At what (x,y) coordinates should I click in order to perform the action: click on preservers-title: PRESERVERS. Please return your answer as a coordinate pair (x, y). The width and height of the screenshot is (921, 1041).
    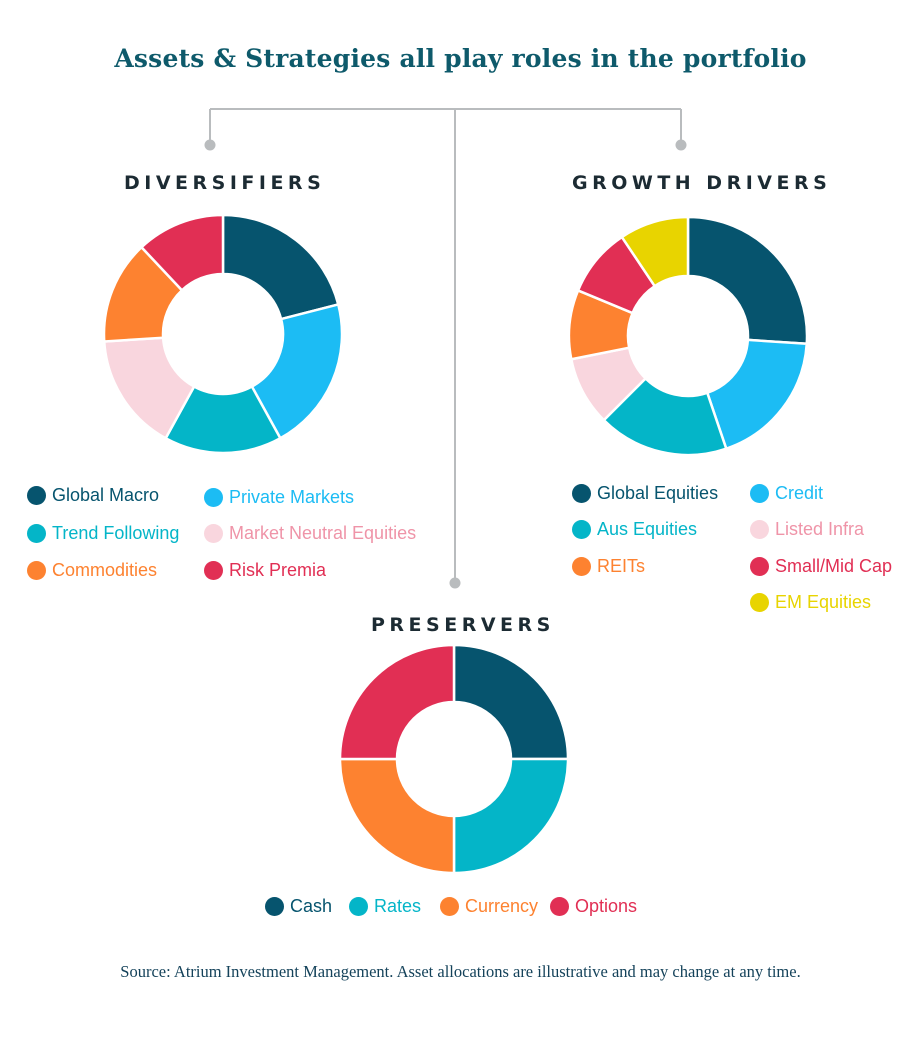
    Looking at the image, I should click on (463, 625).